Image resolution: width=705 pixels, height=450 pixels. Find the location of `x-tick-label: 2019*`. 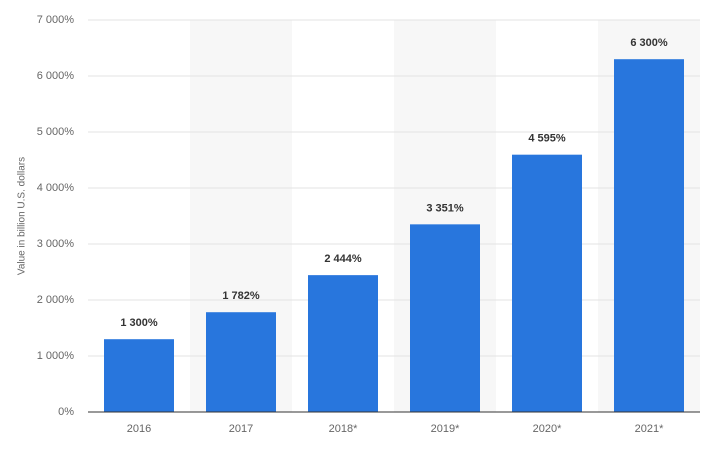

x-tick-label: 2019* is located at coordinates (445, 429).